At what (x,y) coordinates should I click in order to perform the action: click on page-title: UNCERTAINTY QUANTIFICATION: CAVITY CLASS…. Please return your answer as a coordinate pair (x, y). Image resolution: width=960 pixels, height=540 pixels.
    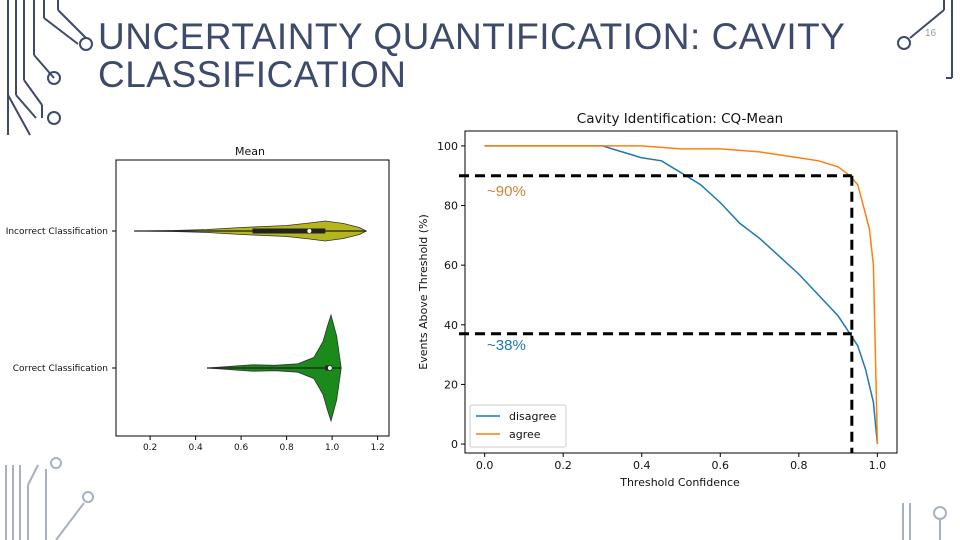
    Looking at the image, I should click on (478, 56).